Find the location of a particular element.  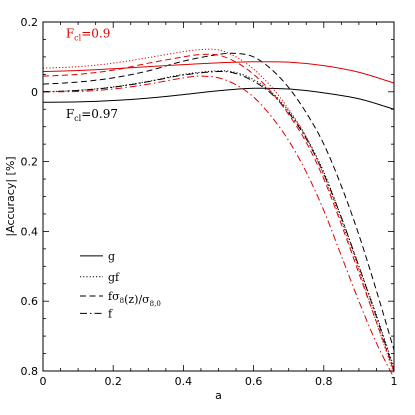

y-tick-label: 0 is located at coordinates (34, 92).